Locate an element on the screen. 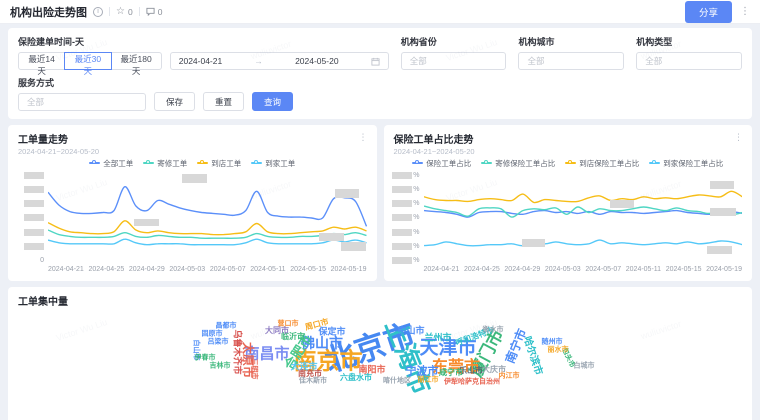  legend-item: 保险工单占比 is located at coordinates (441, 163).